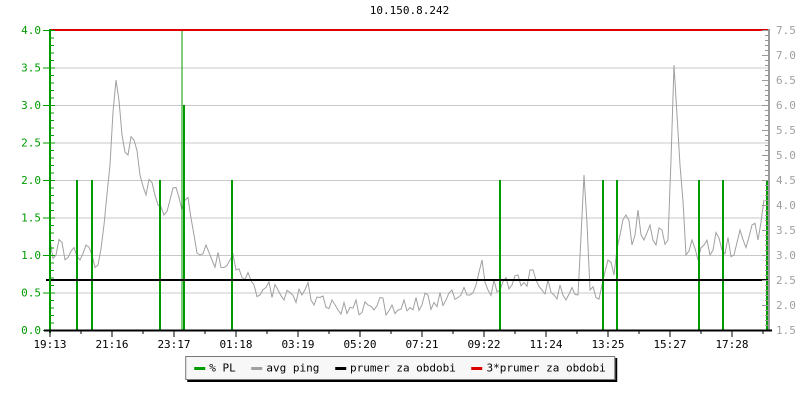 Image resolution: width=800 pixels, height=400 pixels. Describe the element at coordinates (173, 344) in the screenshot. I see `svg-text: 23:17` at that location.